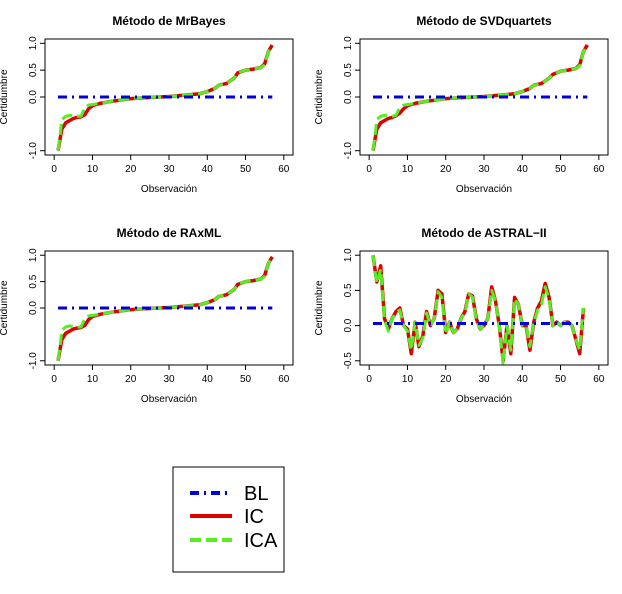 The height and width of the screenshot is (594, 622). I want to click on legend-box, so click(228, 519).